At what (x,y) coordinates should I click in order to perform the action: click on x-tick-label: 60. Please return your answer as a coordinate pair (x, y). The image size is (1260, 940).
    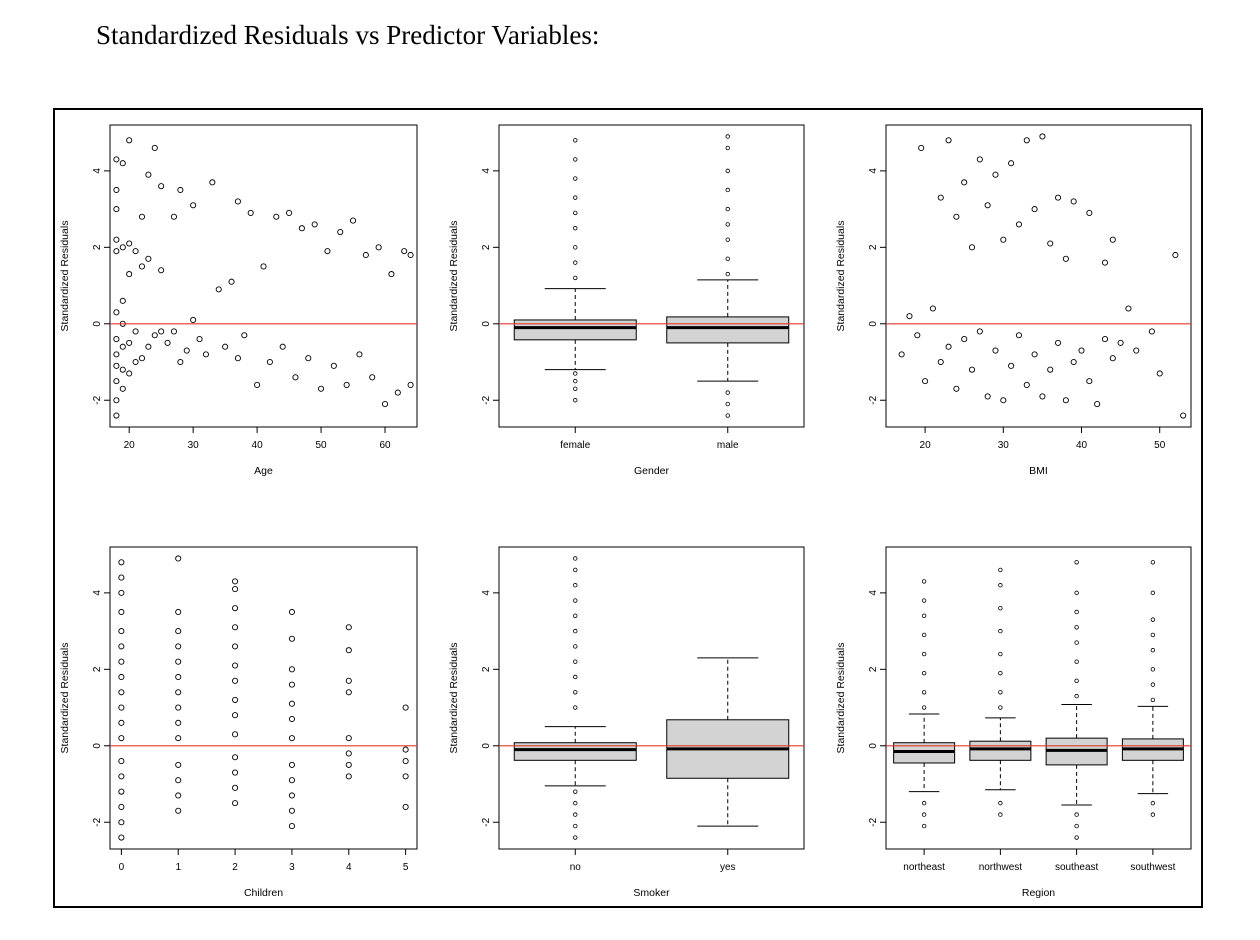
    Looking at the image, I should click on (385, 445).